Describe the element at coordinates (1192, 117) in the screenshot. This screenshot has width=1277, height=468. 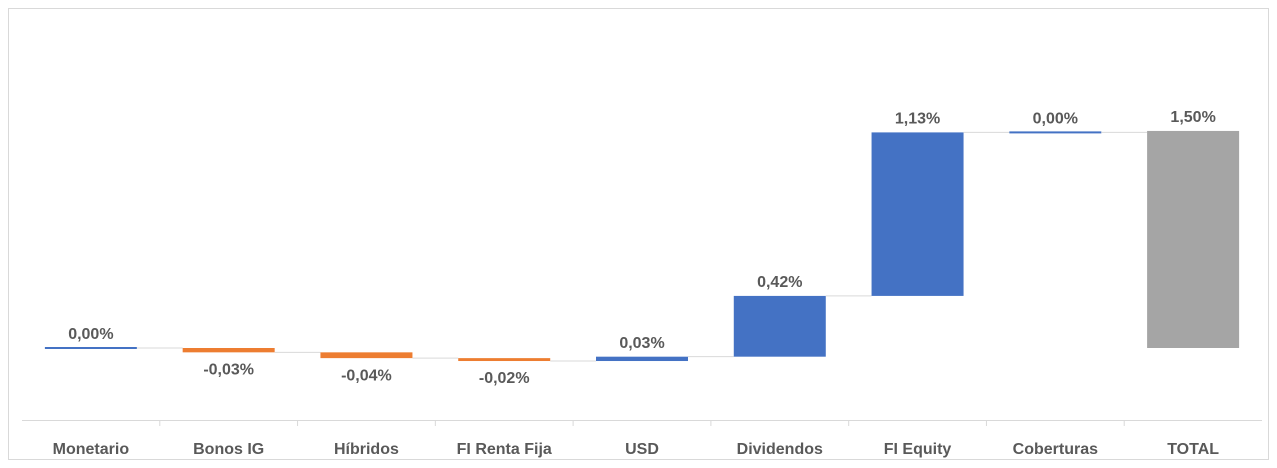
I see `data-label: 1,50%` at that location.